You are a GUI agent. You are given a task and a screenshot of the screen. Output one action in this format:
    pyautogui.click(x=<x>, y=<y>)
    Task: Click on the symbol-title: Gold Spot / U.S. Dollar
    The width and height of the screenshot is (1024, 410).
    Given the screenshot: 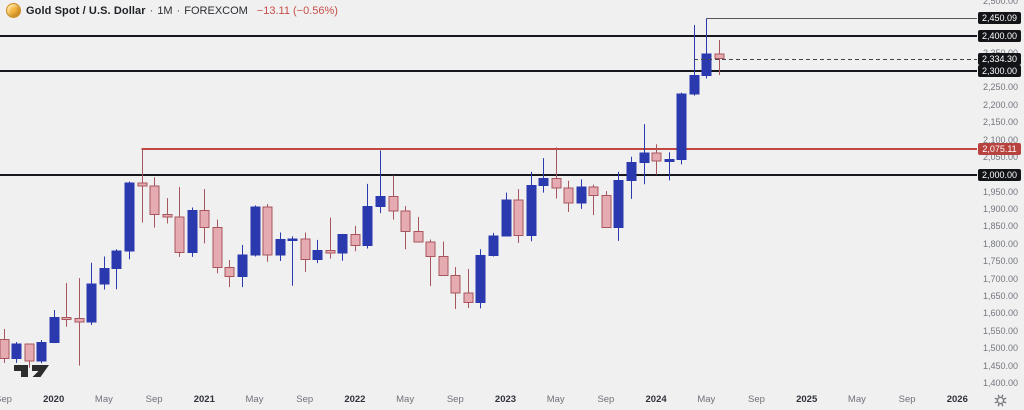 What is the action you would take?
    pyautogui.click(x=86, y=10)
    